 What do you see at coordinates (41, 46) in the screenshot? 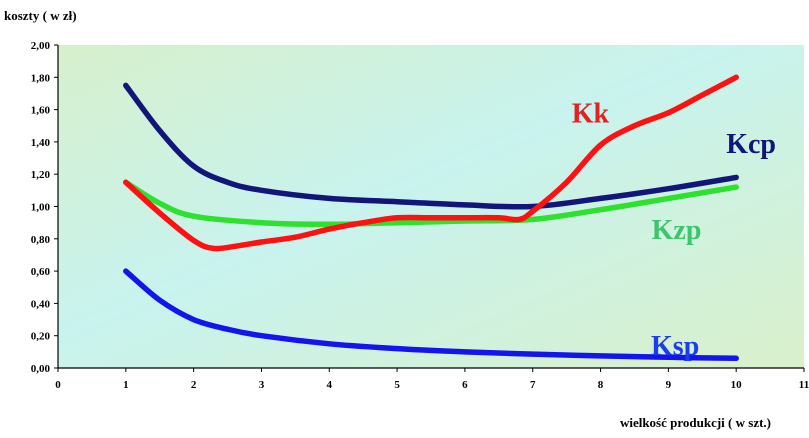
I see `y-tick-label: 2,00` at bounding box center [41, 46].